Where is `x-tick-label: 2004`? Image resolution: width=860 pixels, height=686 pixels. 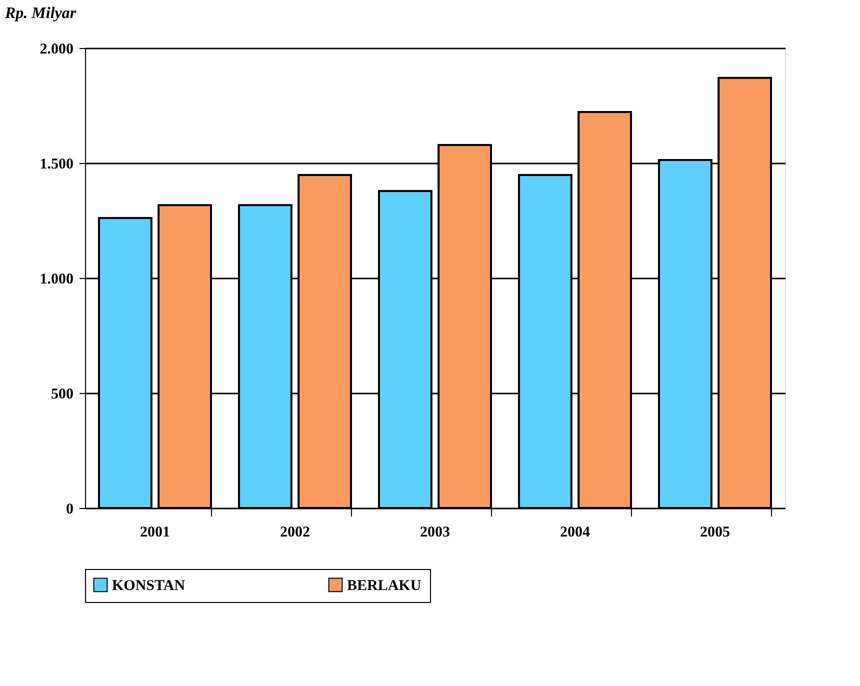 x-tick-label: 2004 is located at coordinates (575, 532).